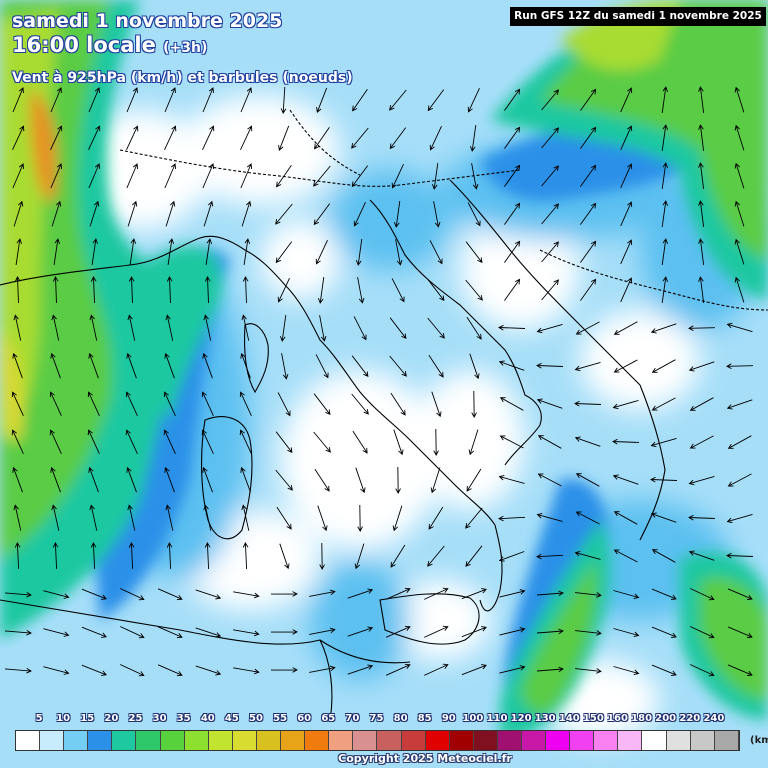 The image size is (768, 768). Describe the element at coordinates (638, 16) in the screenshot. I see `run-label: Run GFS 12Z du samedi 1 novembre 2025` at that location.